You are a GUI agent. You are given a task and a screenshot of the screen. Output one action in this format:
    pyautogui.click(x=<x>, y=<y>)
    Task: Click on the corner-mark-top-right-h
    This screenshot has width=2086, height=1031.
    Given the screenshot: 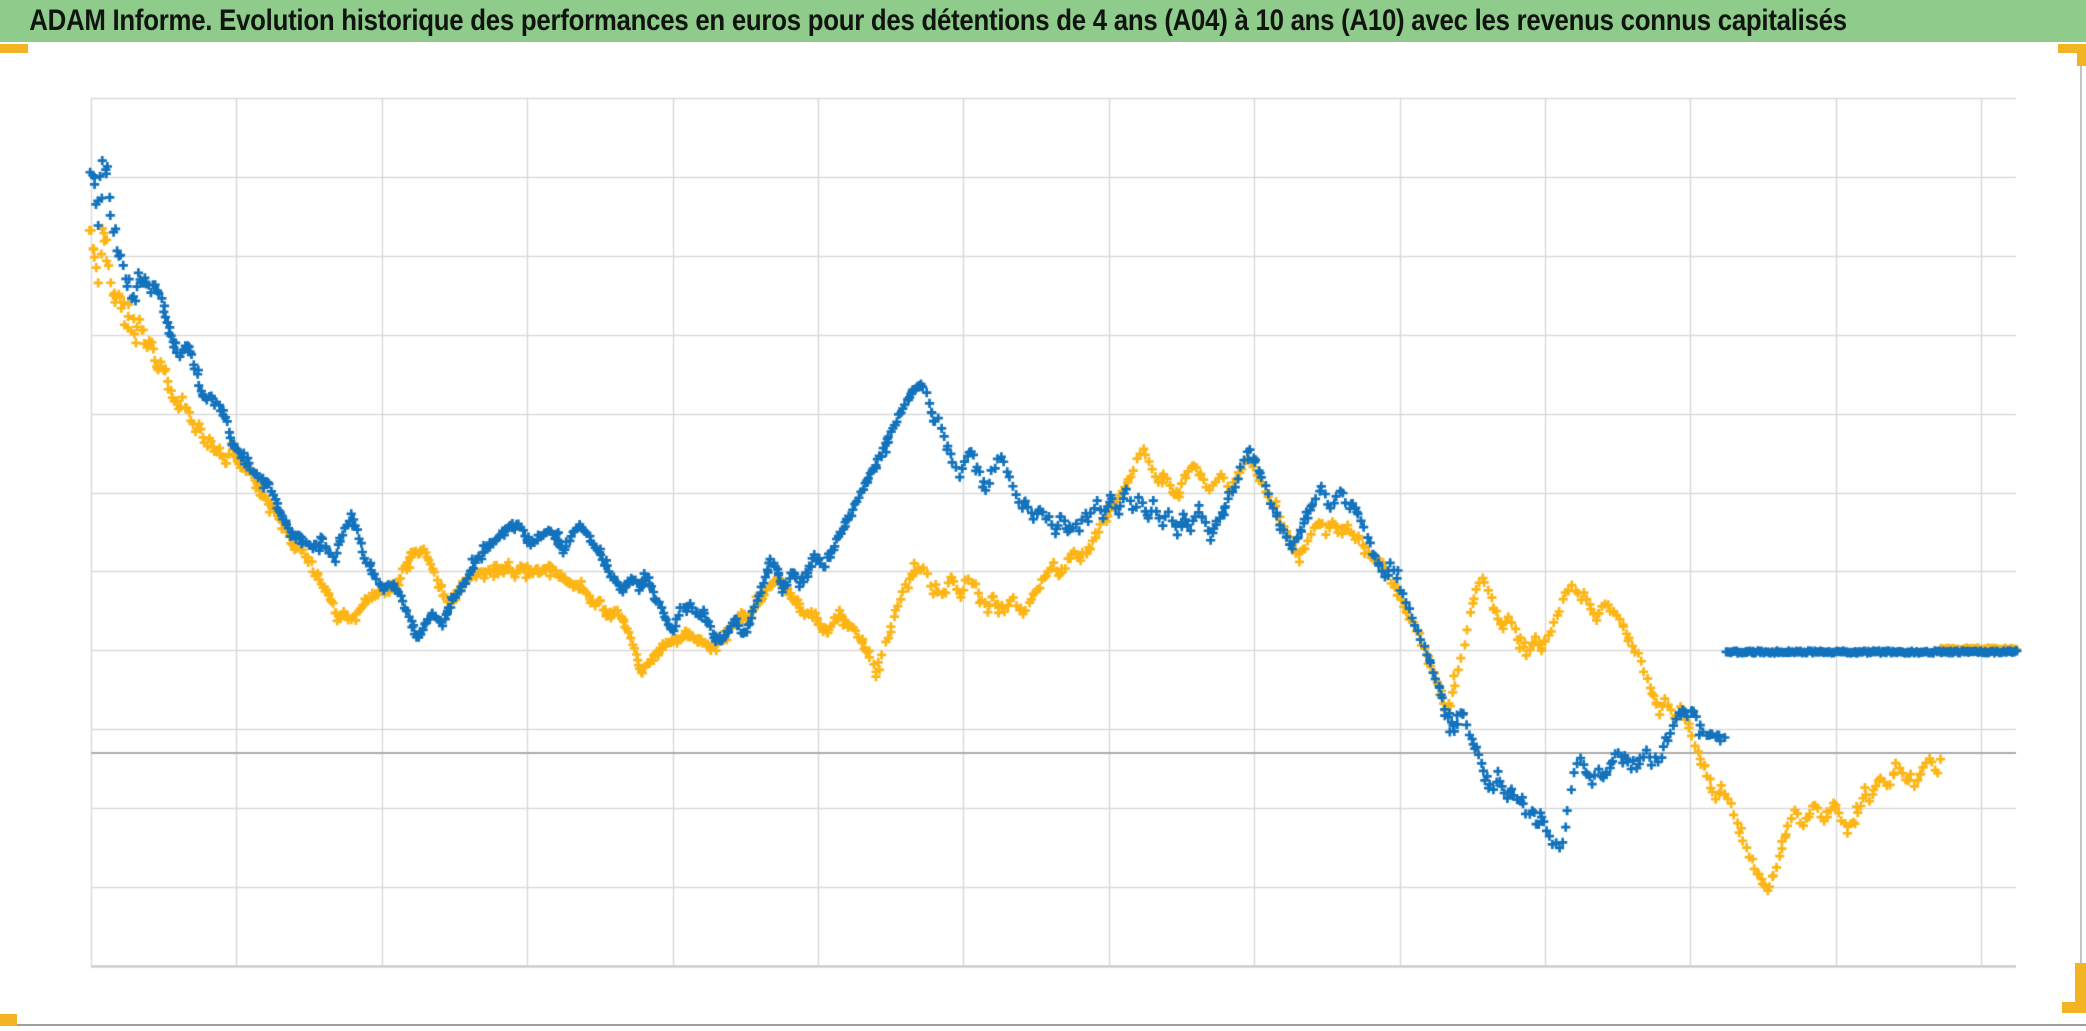 What is the action you would take?
    pyautogui.click(x=2072, y=48)
    